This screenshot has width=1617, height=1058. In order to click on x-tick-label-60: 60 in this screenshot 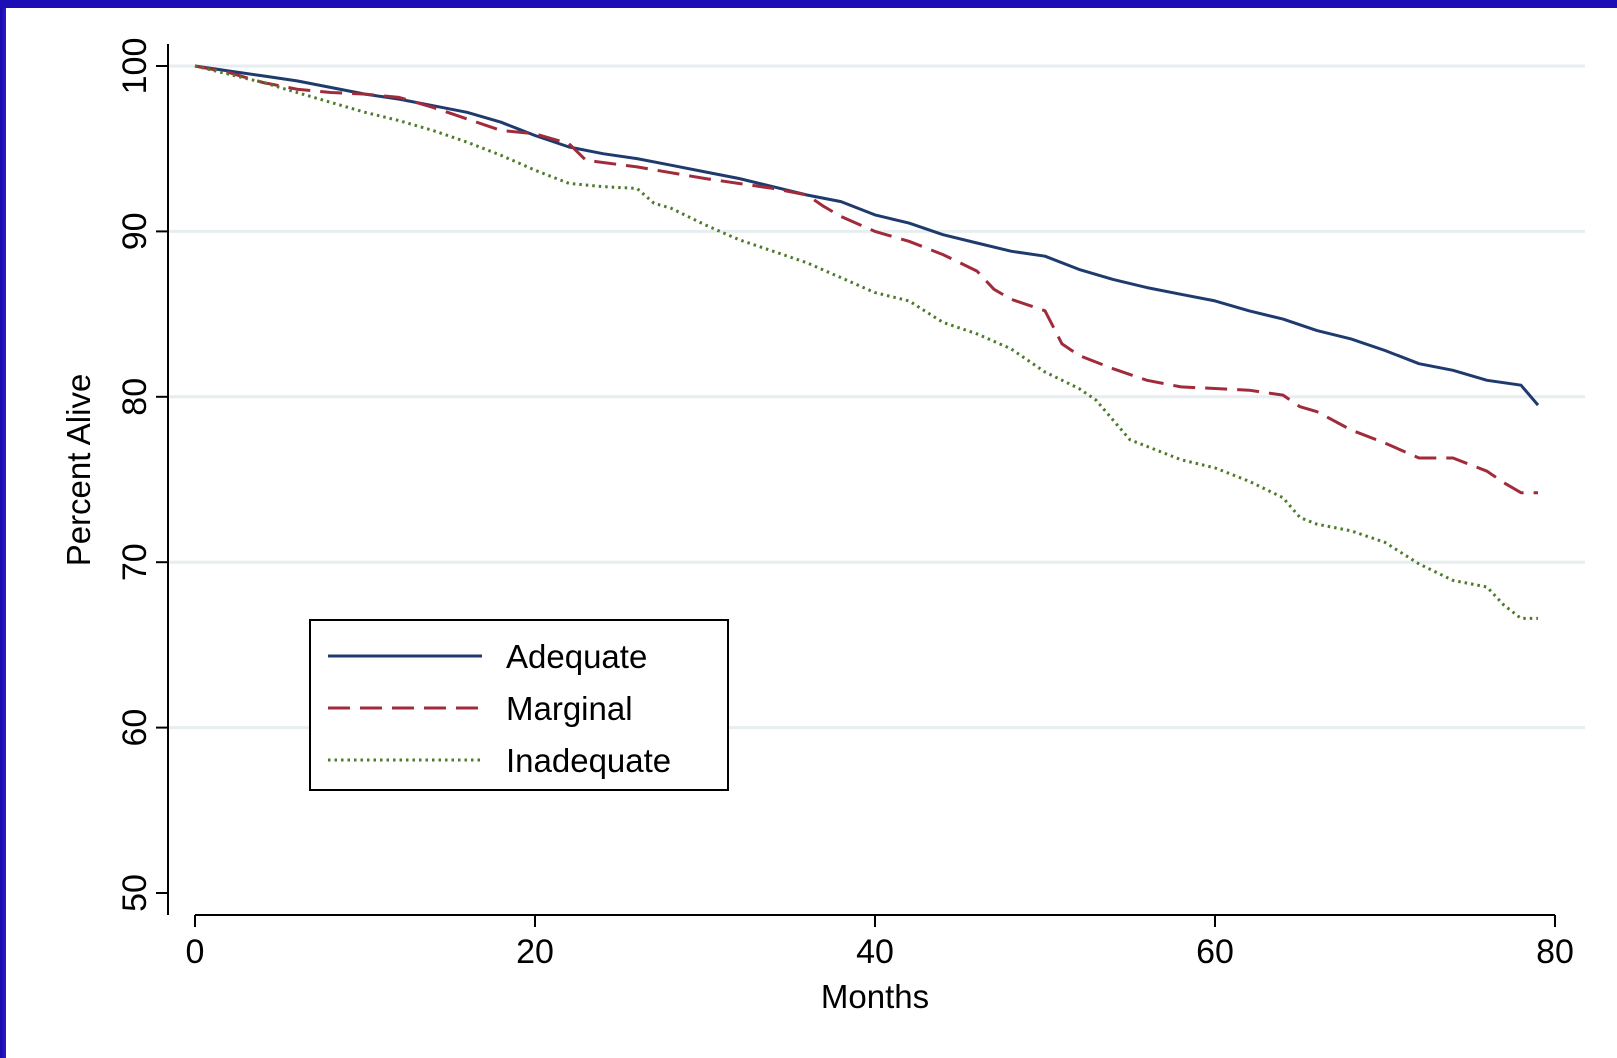, I will do `click(1215, 952)`.